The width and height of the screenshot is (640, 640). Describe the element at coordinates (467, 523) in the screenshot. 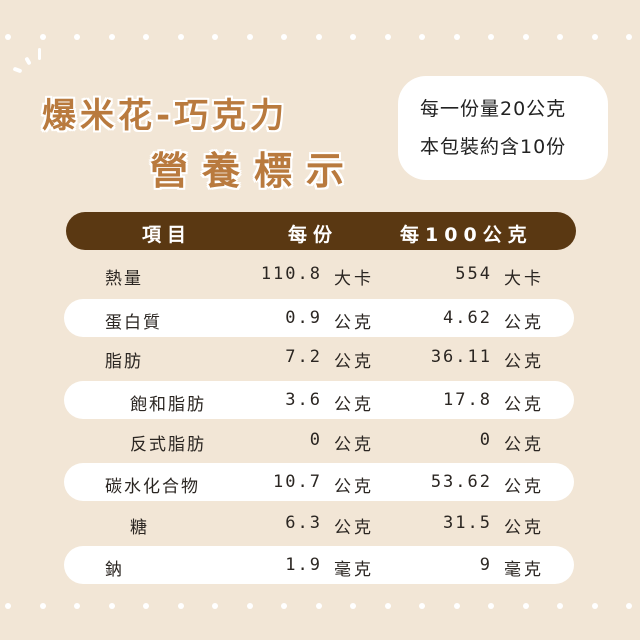

I see `per-100g-value: 31.5` at that location.